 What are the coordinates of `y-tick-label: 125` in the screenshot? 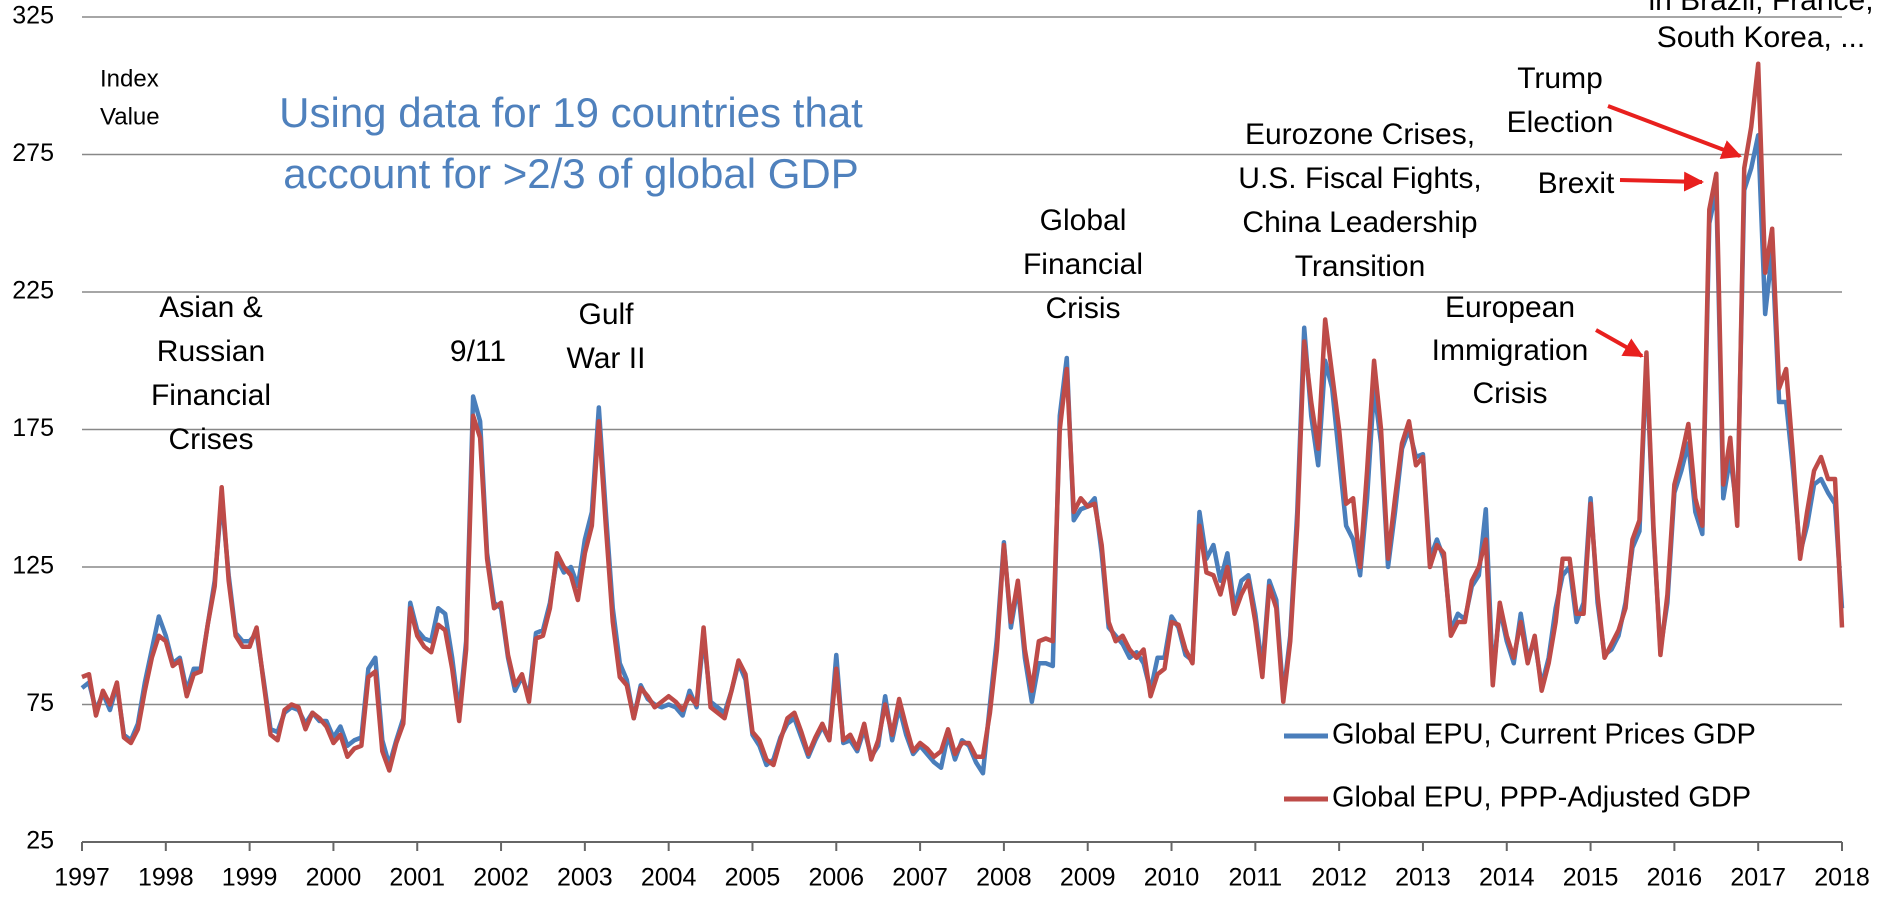 It's located at (33, 566).